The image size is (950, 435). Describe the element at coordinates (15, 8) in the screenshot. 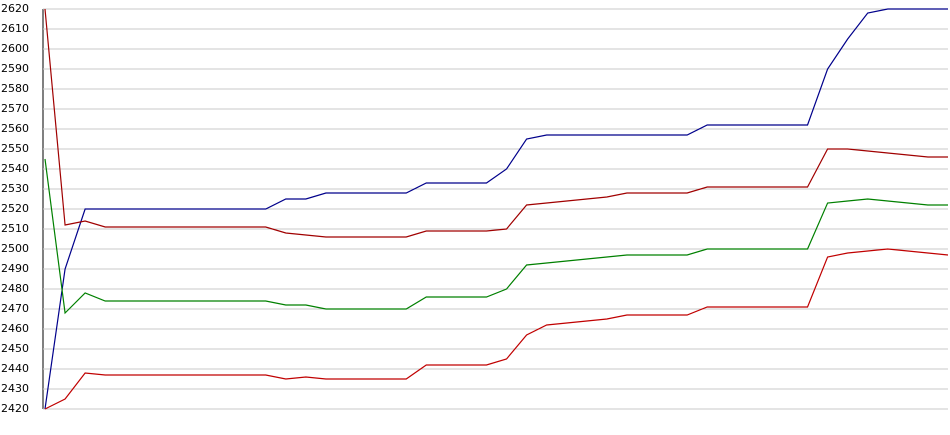

I see `y-tick-label: 2620` at that location.